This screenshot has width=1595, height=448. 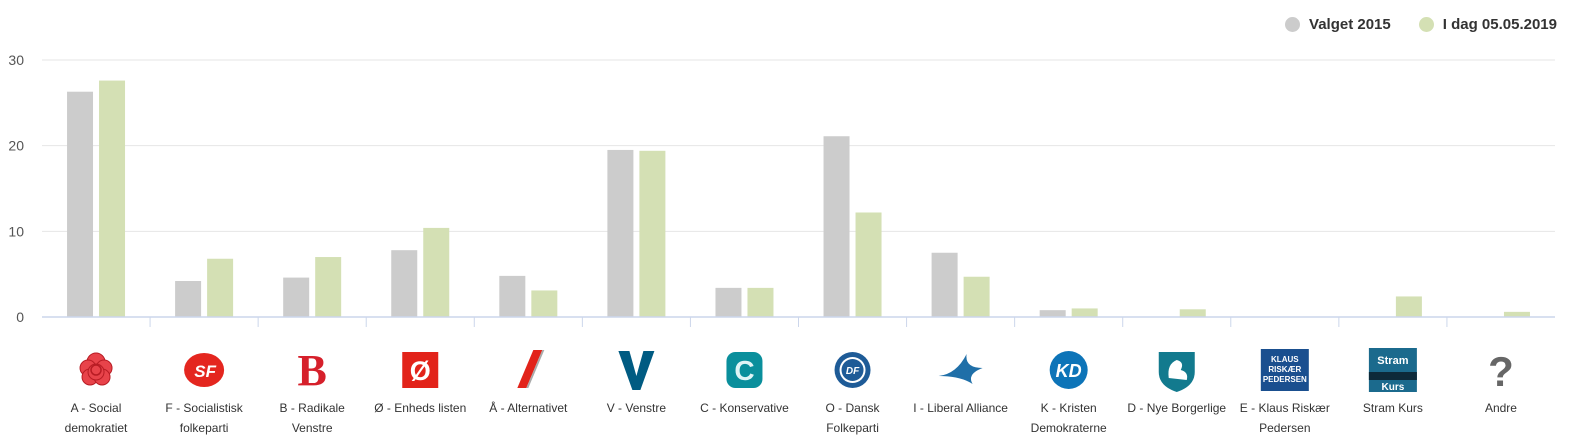 I want to click on category-label: folkeparti, so click(x=204, y=428).